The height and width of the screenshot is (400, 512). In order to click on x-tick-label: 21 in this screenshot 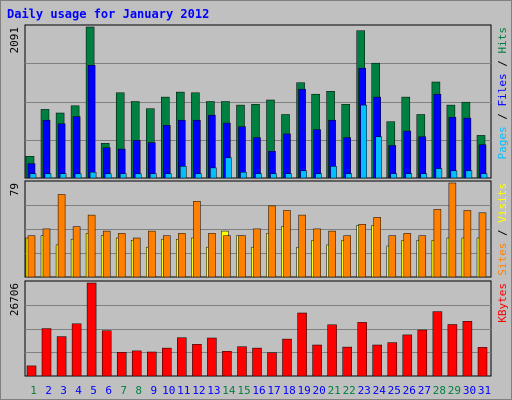, I will do `click(334, 390)`.